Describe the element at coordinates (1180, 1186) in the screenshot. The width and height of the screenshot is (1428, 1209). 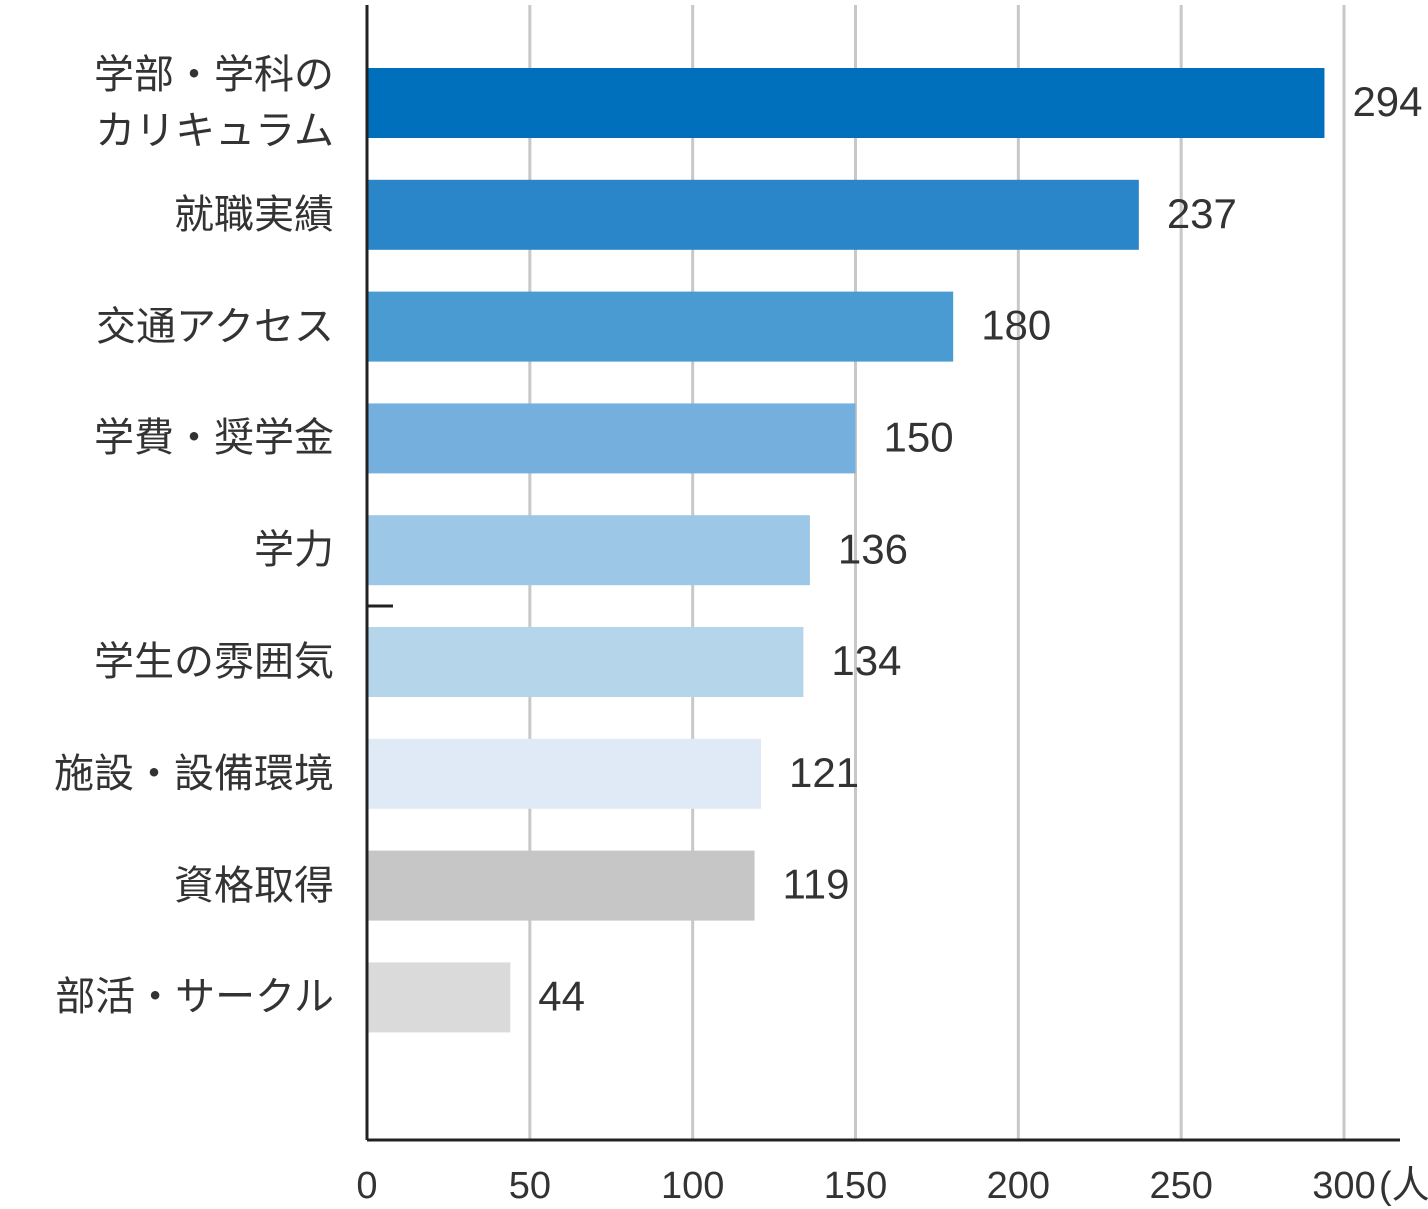
I see `x-tick-label: 250` at that location.